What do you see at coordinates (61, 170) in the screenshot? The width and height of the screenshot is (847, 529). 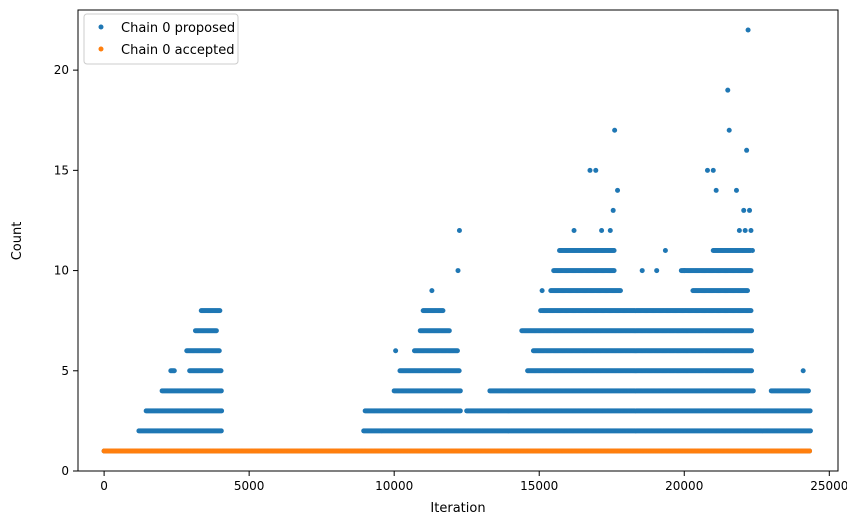 I see `y-tick-label: 15` at bounding box center [61, 170].